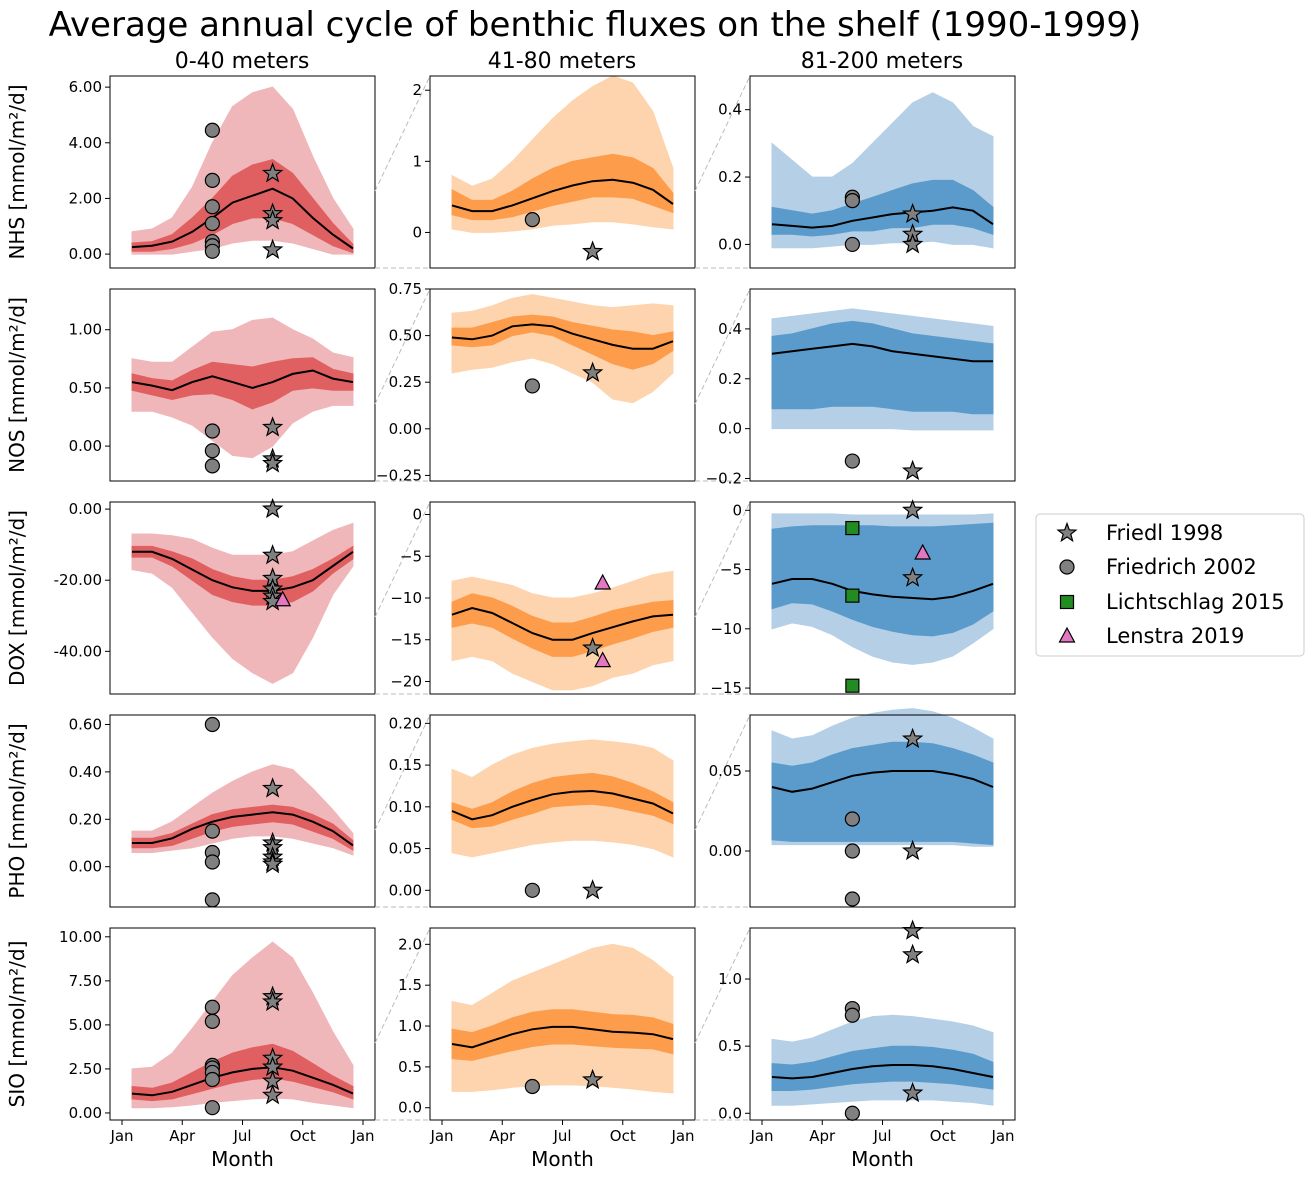 The width and height of the screenshot is (1313, 1180). I want to click on y-tick-label: 5.00, so click(85, 1025).